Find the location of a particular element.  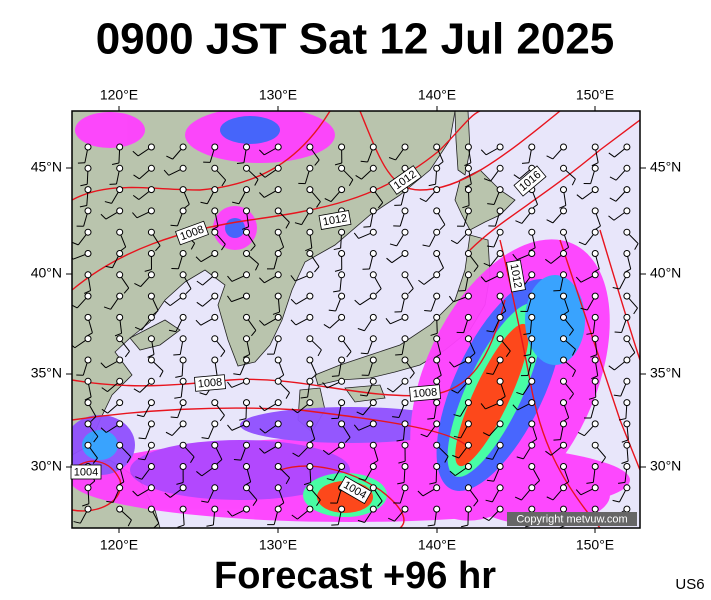

copyright-box is located at coordinates (572, 519).